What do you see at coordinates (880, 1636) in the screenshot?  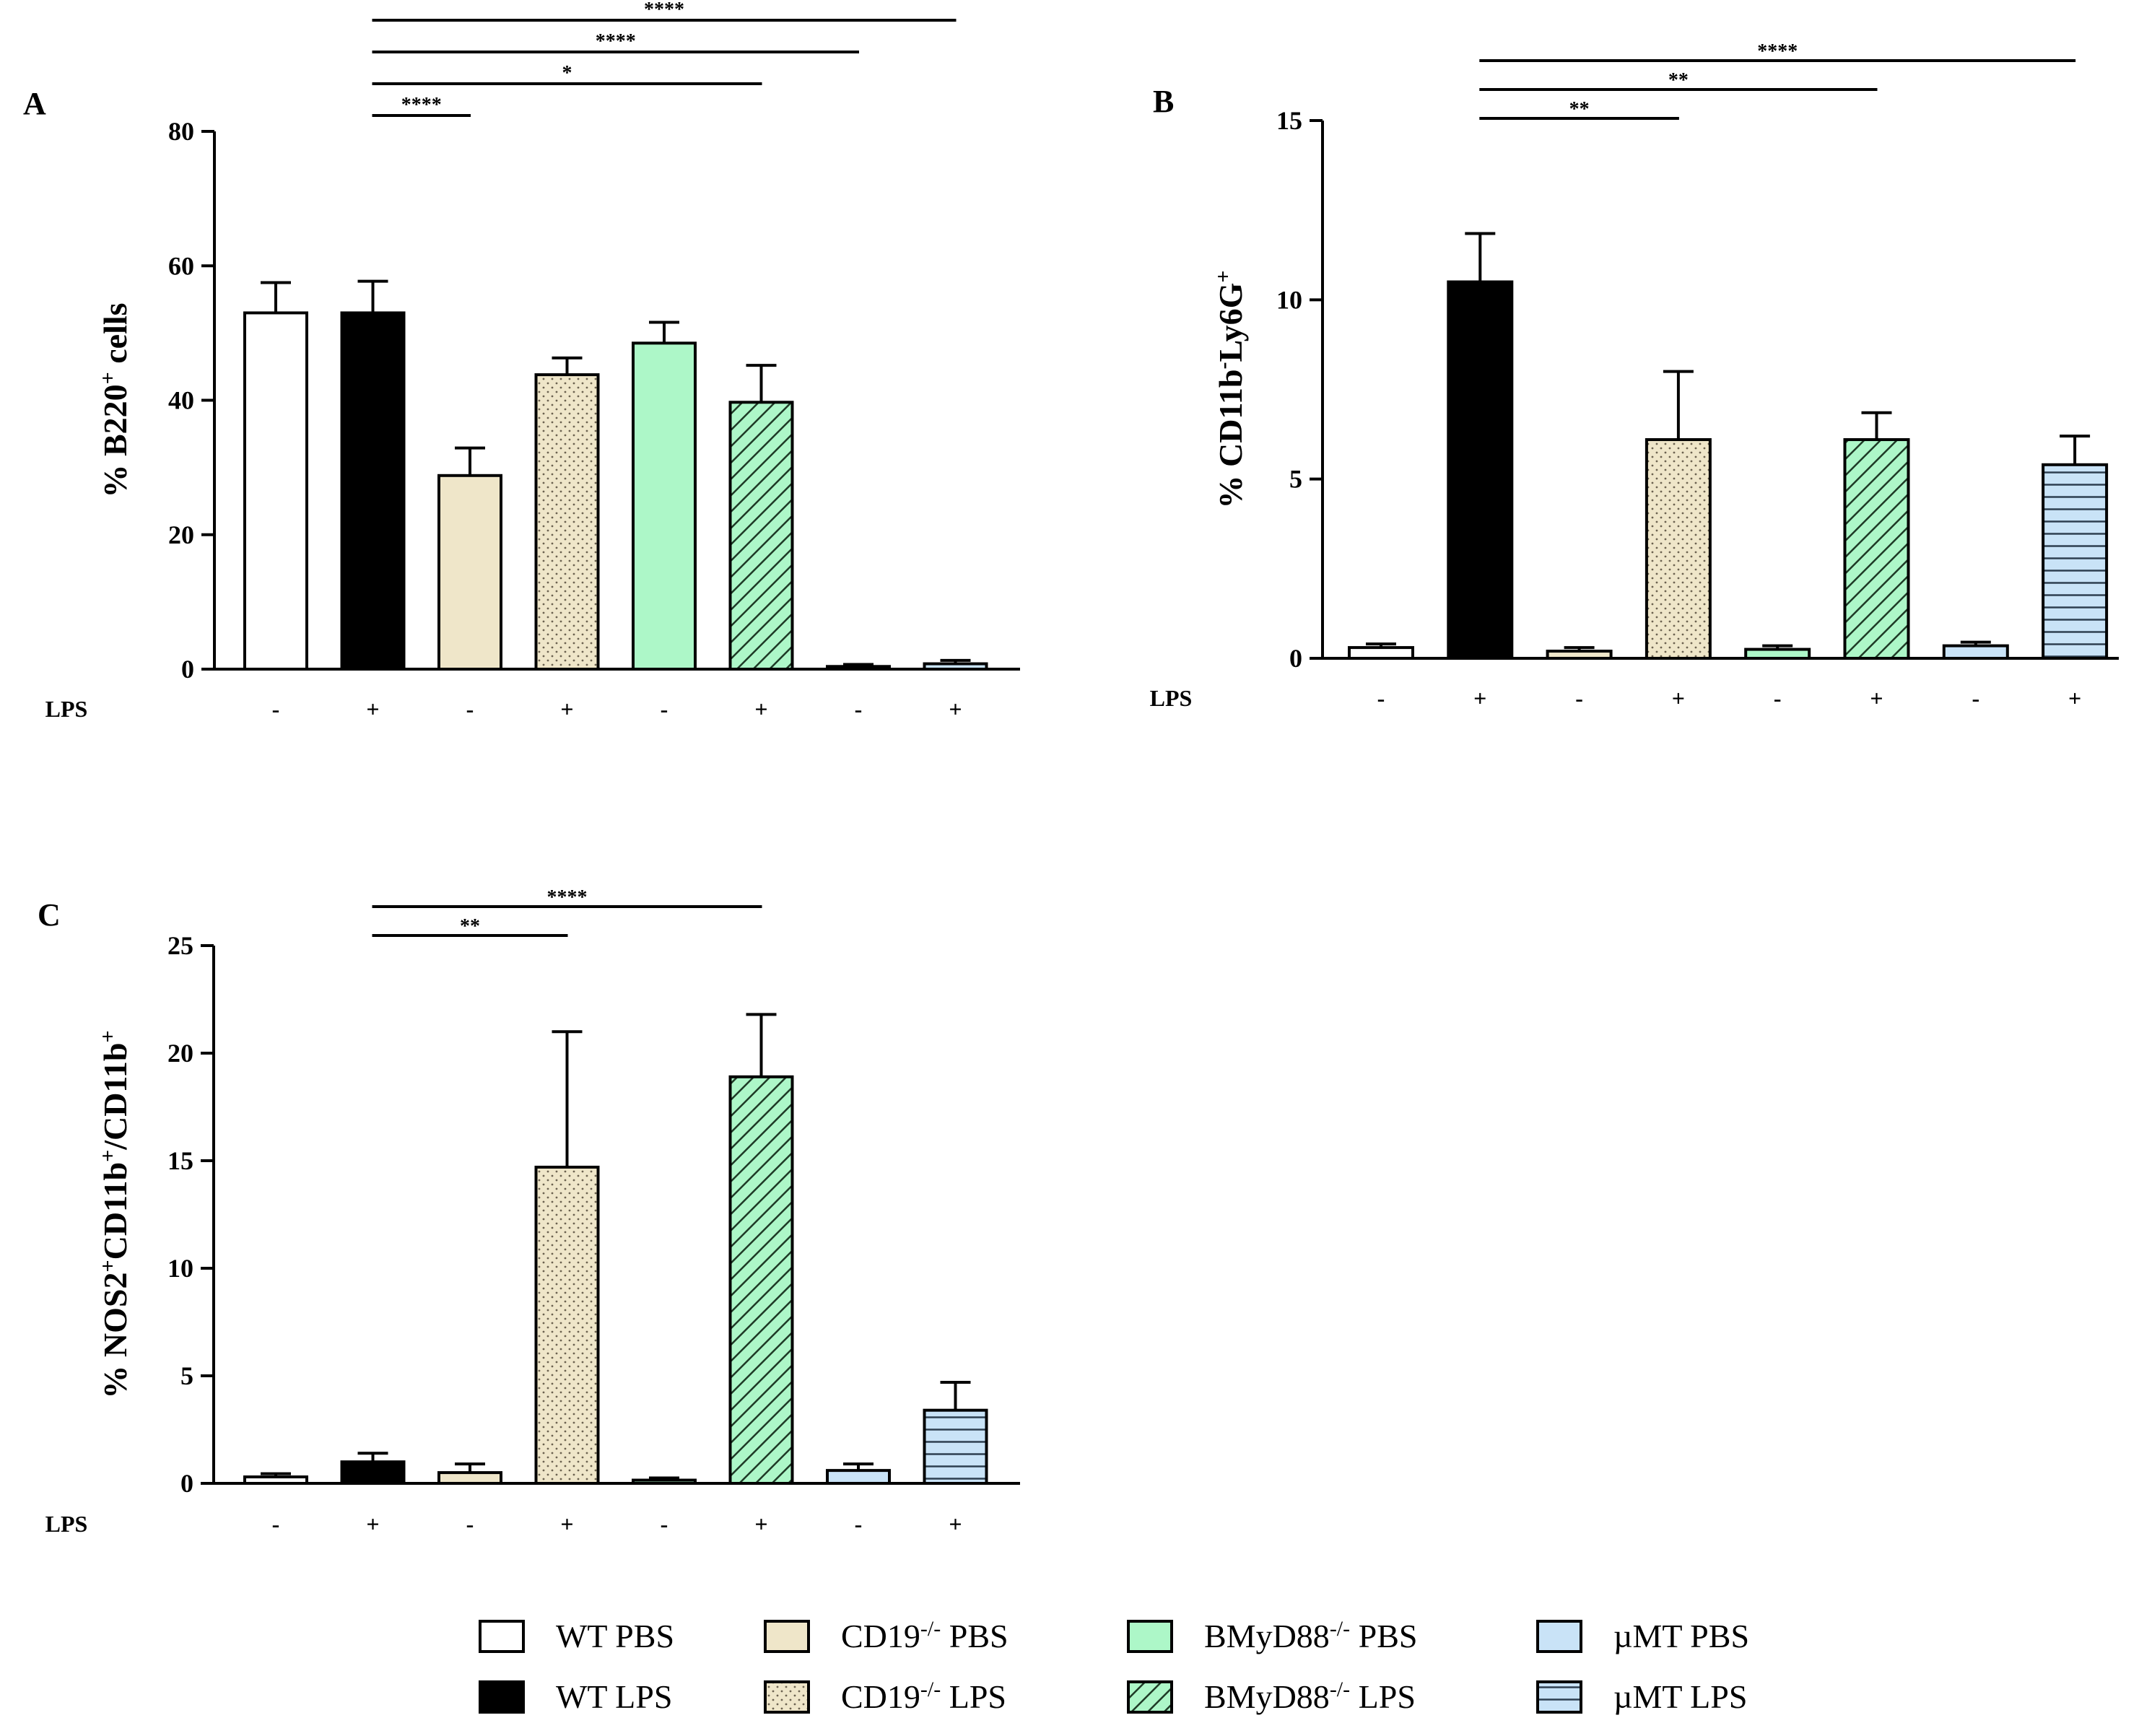 I see `legend-label-part: CD19` at bounding box center [880, 1636].